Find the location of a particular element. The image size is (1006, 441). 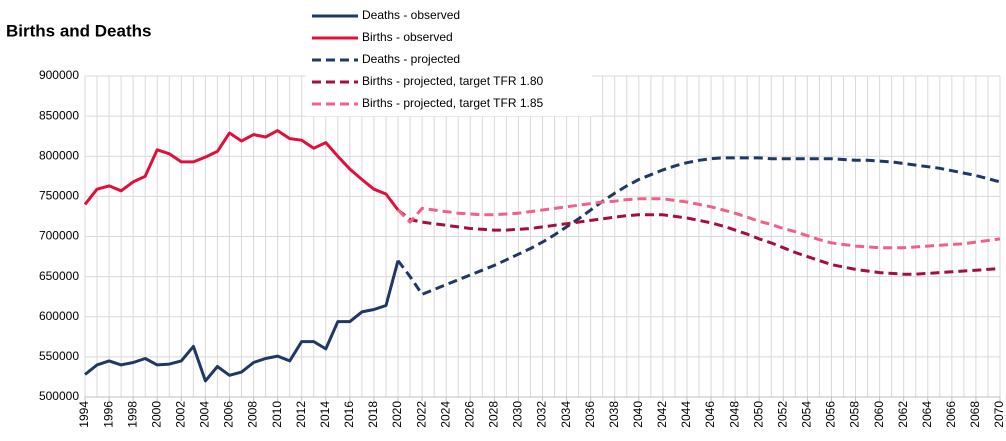

y-tick-label: 550000 is located at coordinates (59, 356).